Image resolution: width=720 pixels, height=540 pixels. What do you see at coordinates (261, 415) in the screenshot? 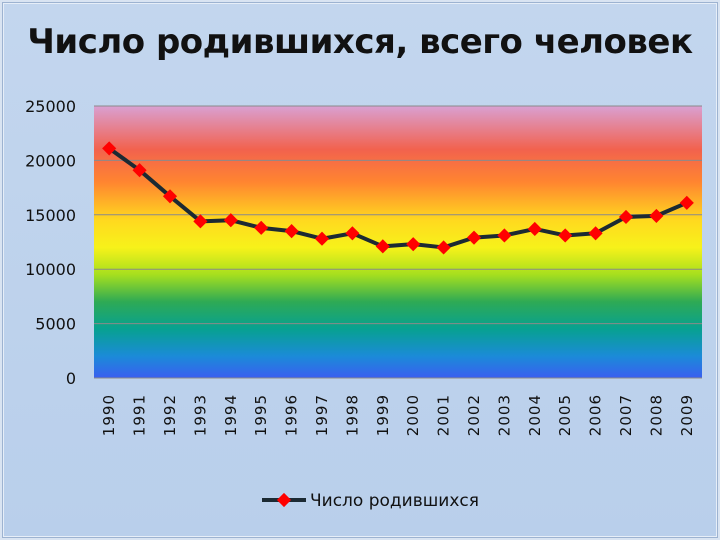
I see `x-tick-label: 1995` at bounding box center [261, 415].